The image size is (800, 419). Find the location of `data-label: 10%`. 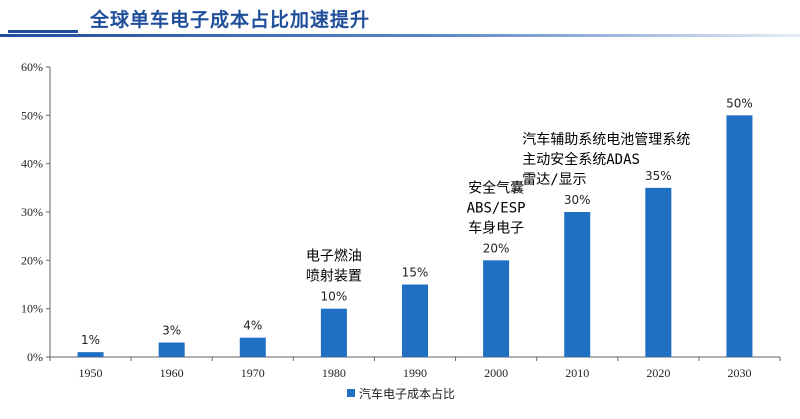

data-label: 10% is located at coordinates (334, 297).